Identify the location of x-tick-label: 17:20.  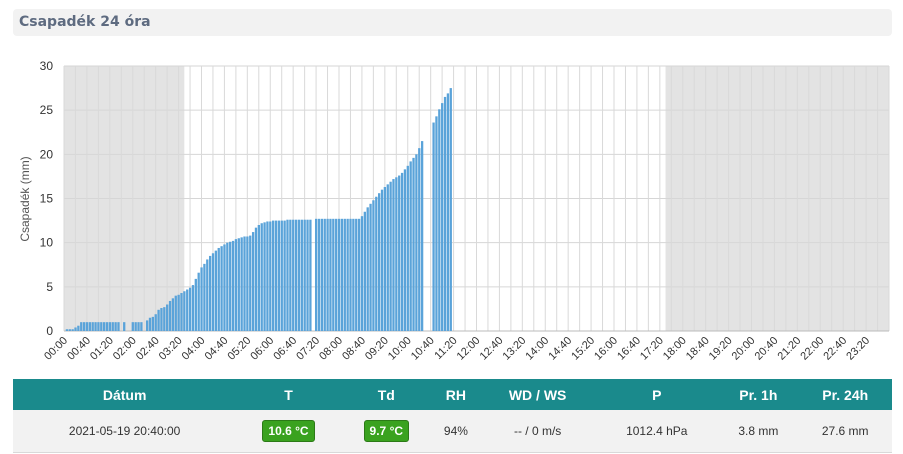
(652, 349).